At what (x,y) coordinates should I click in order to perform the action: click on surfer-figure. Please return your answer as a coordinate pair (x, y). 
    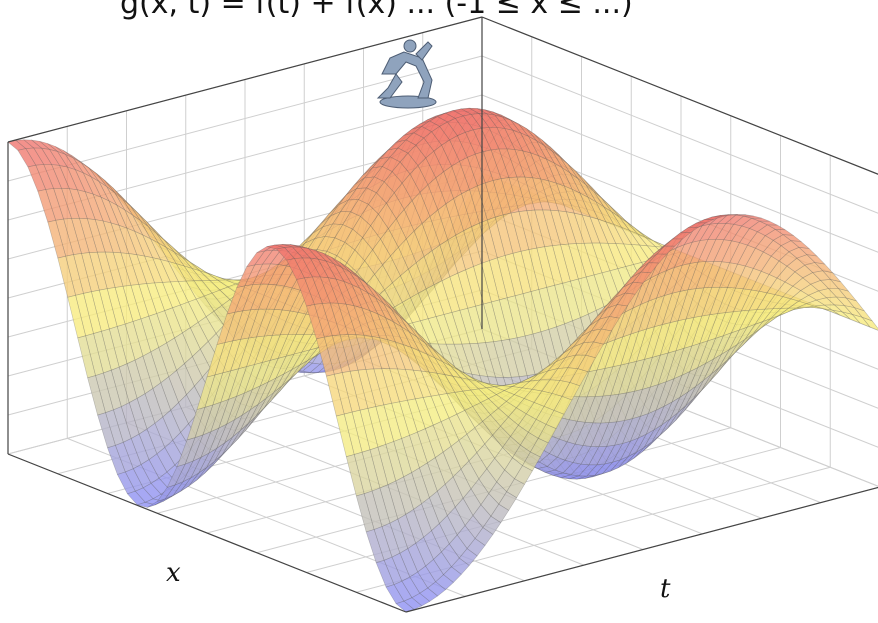
    Looking at the image, I should click on (406, 74).